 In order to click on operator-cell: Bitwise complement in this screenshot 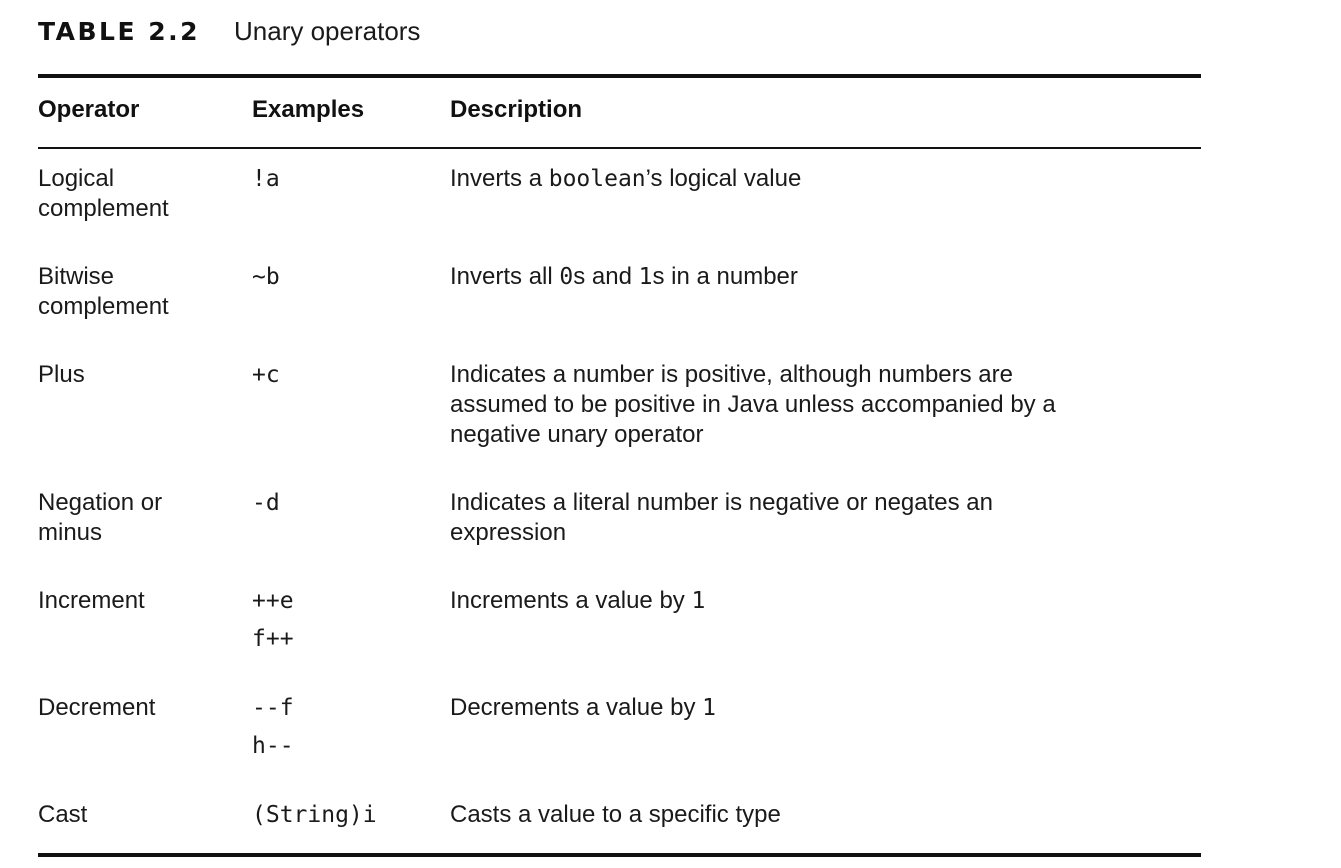, I will do `click(103, 291)`.